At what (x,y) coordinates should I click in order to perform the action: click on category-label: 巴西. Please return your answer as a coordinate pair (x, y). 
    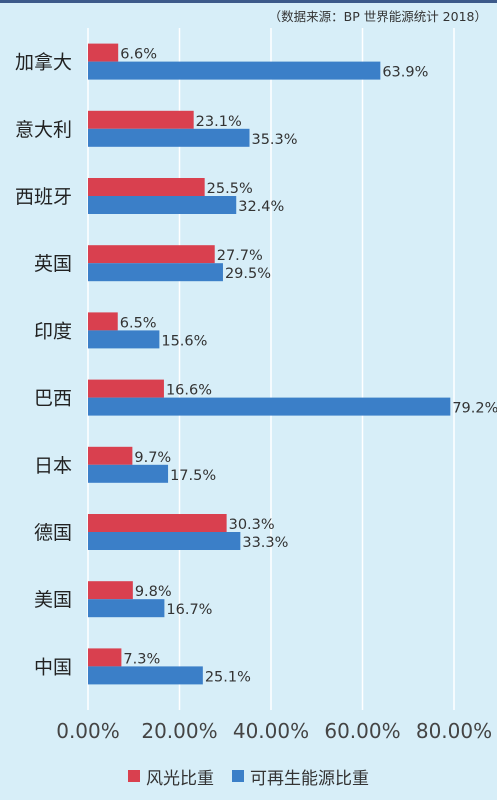
    Looking at the image, I should click on (53, 399).